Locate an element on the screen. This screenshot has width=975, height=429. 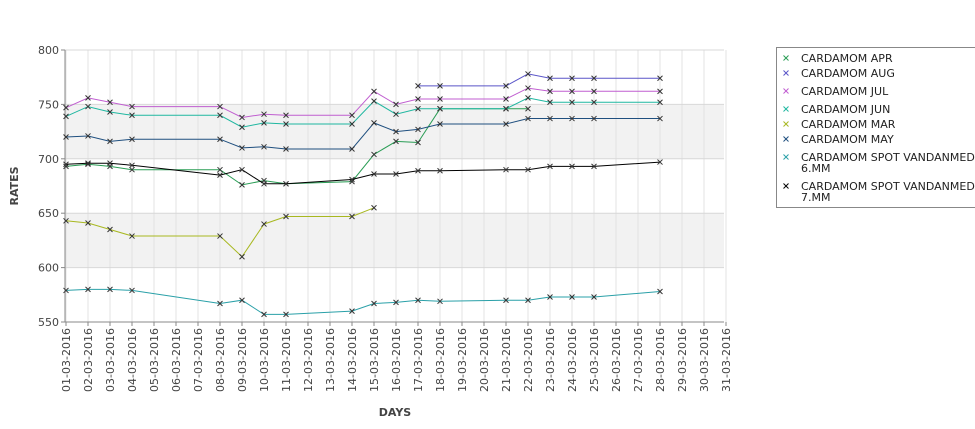
x-tick-label: 01-03-2016 is located at coordinates (66, 360).